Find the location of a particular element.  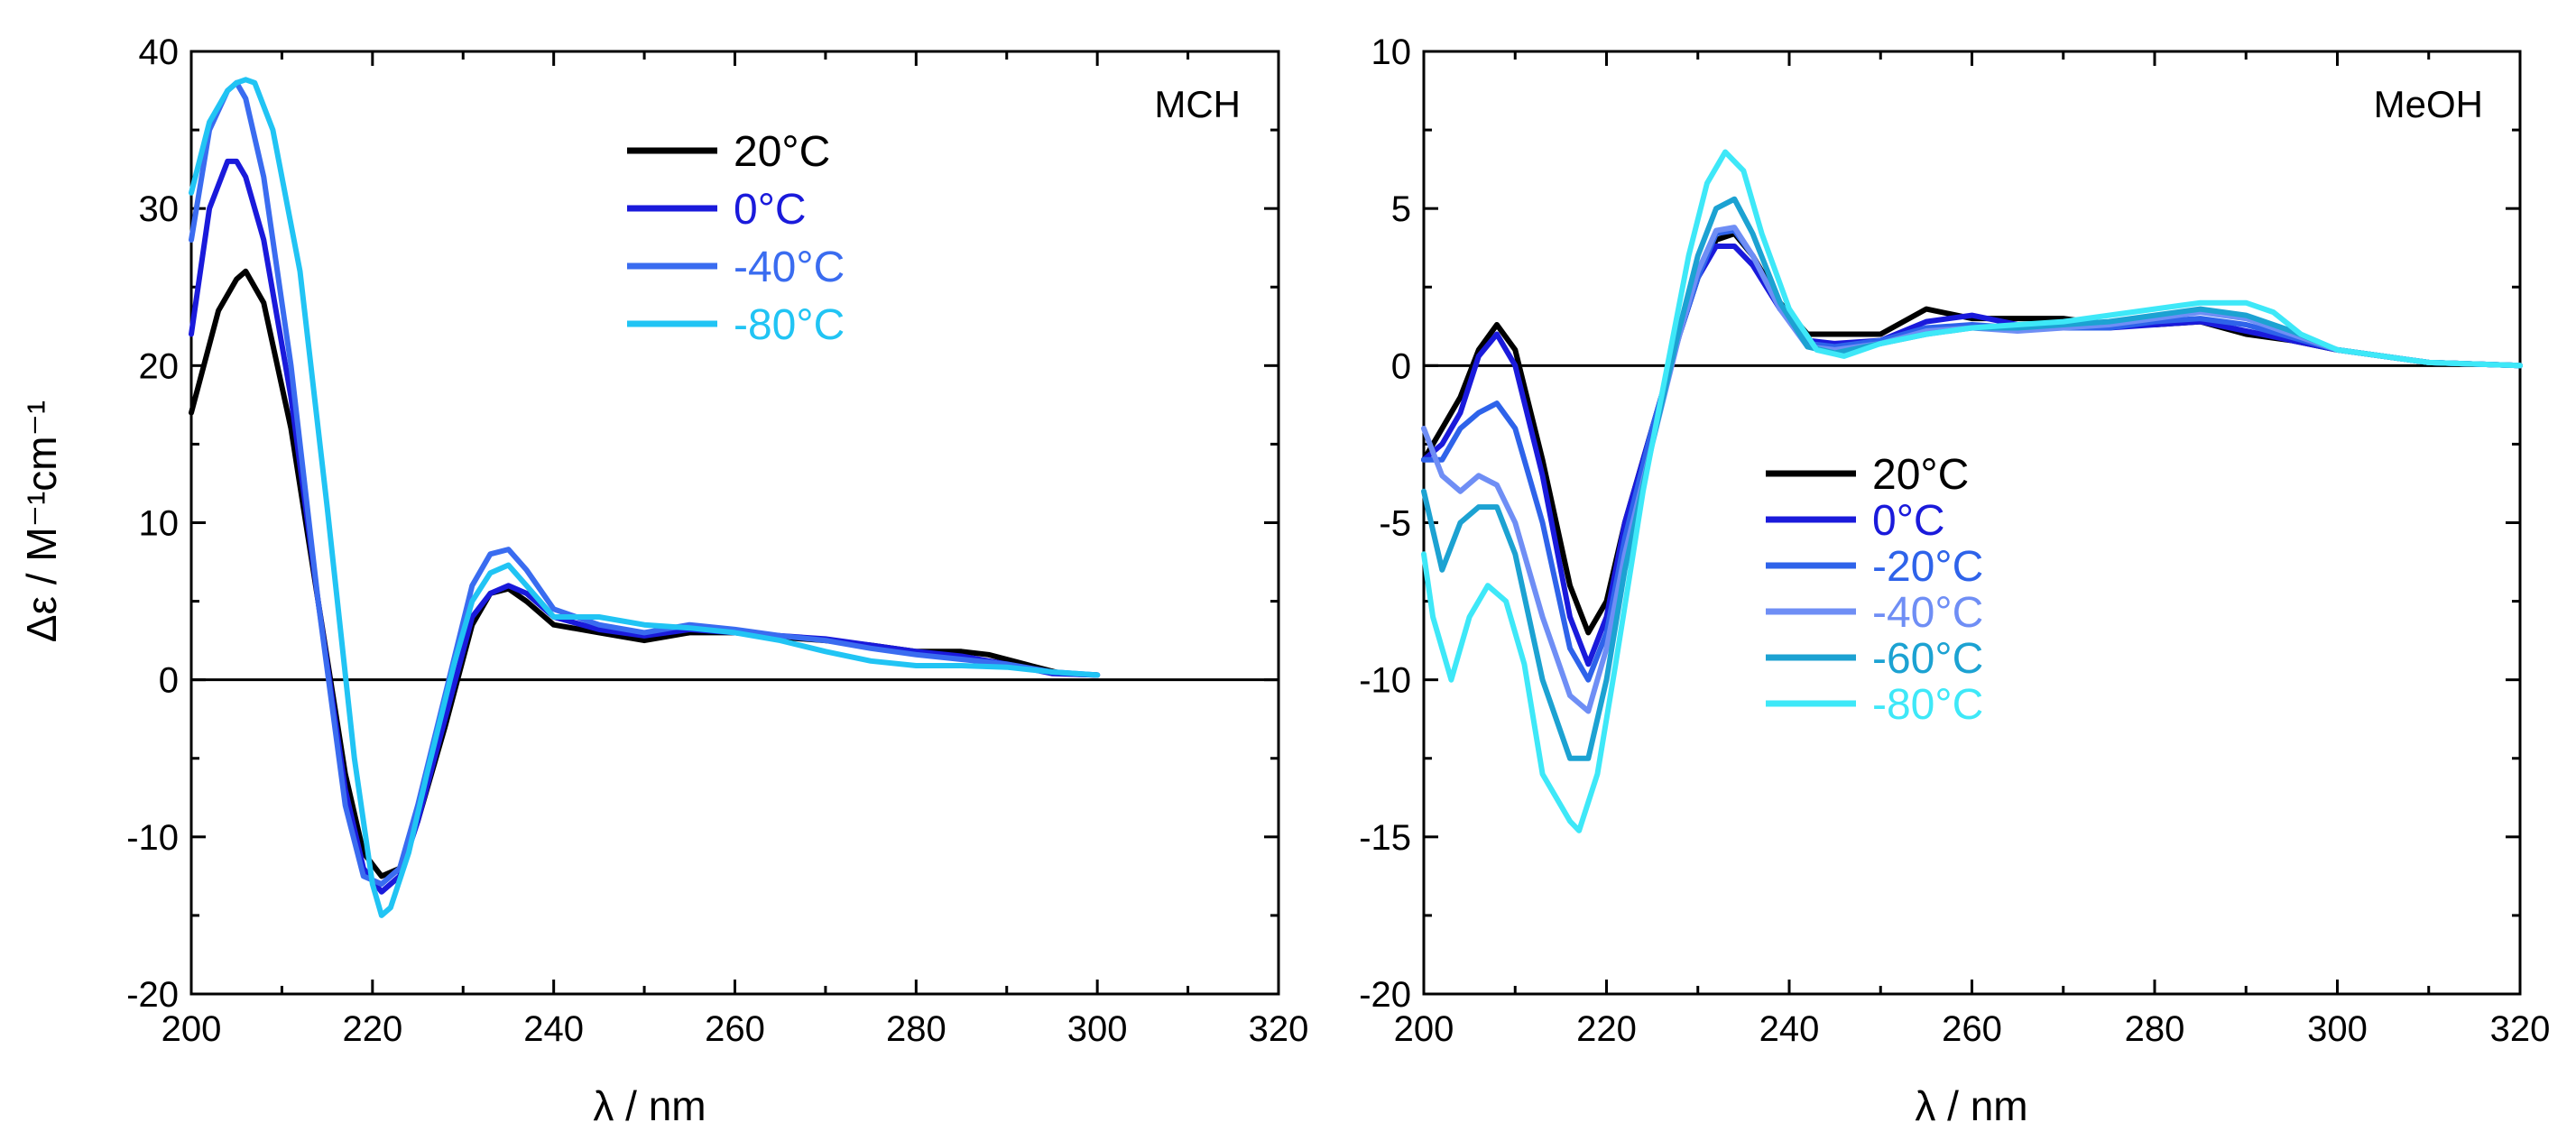

y-tick-label: -5 is located at coordinates (1395, 524).